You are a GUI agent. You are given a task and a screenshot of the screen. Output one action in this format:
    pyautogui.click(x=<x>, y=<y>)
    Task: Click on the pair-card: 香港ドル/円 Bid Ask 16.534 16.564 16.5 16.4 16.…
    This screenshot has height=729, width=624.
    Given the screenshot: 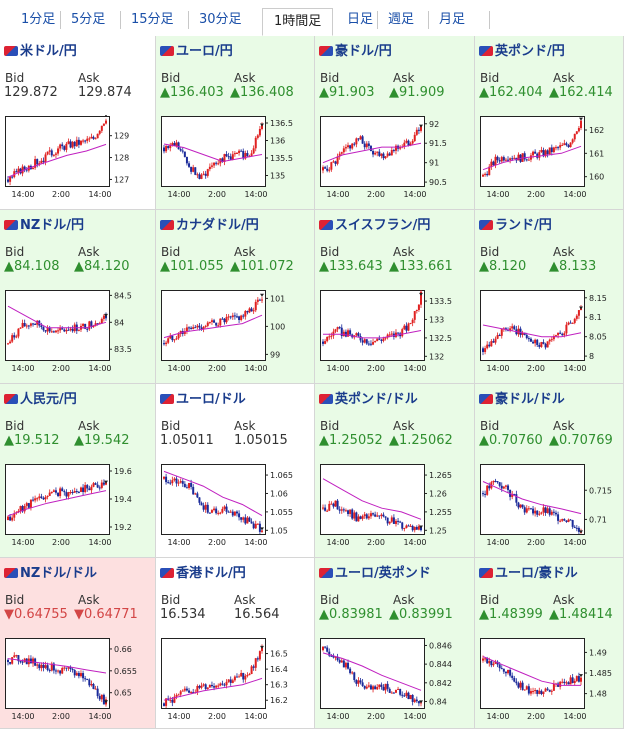 What is the action you would take?
    pyautogui.click(x=235, y=643)
    